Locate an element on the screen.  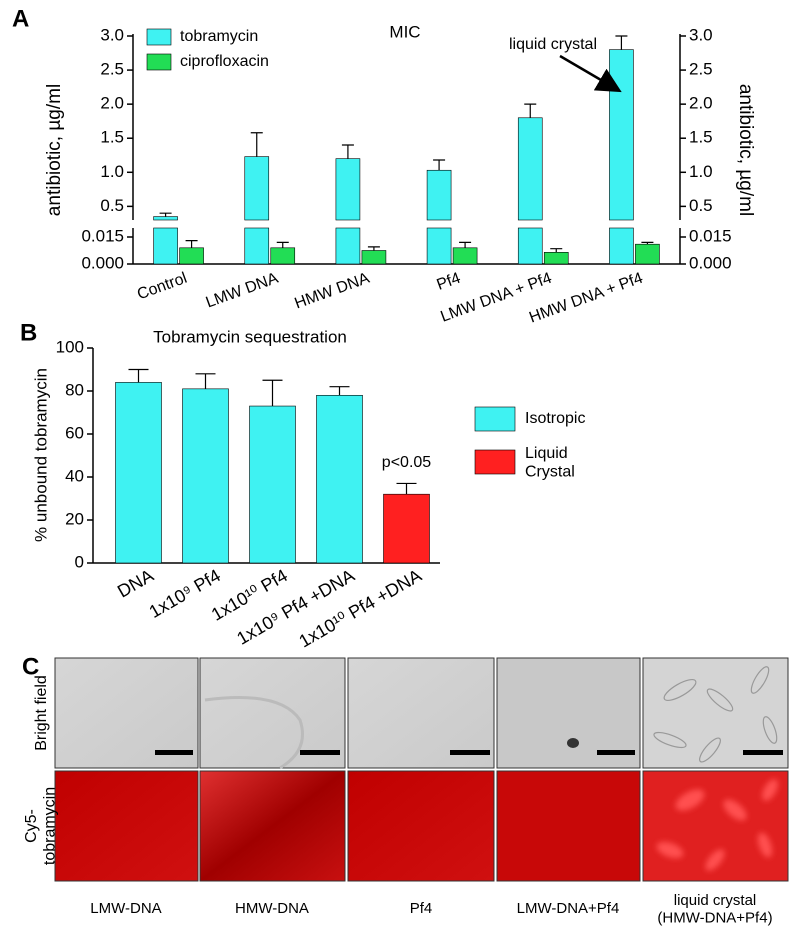
y2-tick-label: 2.5 is located at coordinates (701, 69).